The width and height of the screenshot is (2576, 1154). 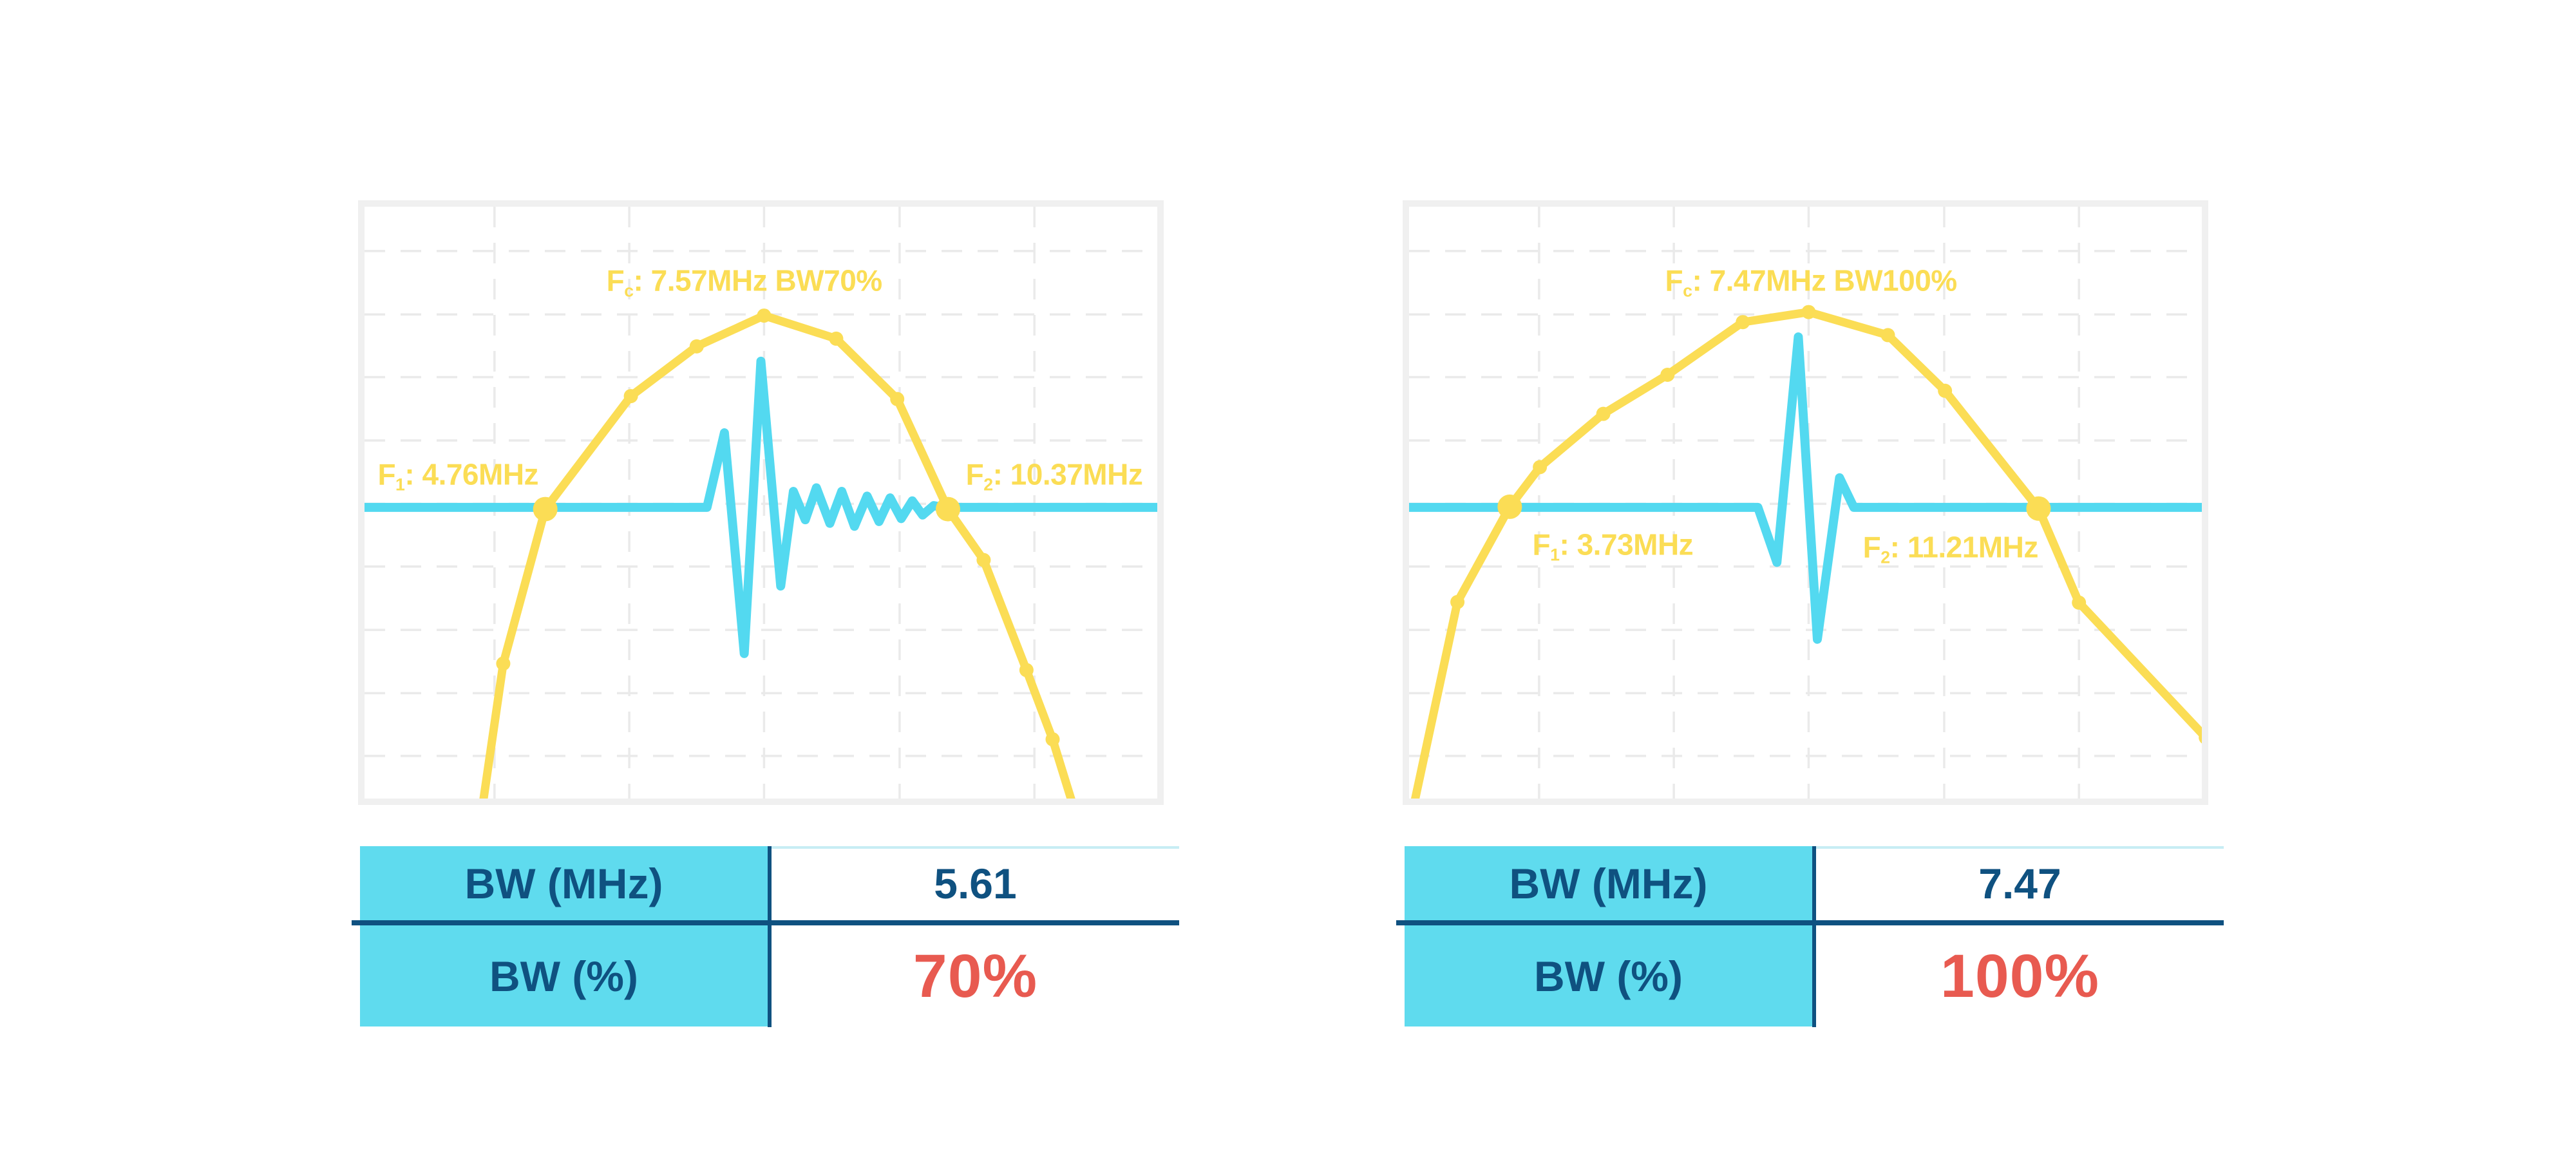 What do you see at coordinates (758, 280) in the screenshot?
I see `fc-value-text: : 7.57MHz BW70%` at bounding box center [758, 280].